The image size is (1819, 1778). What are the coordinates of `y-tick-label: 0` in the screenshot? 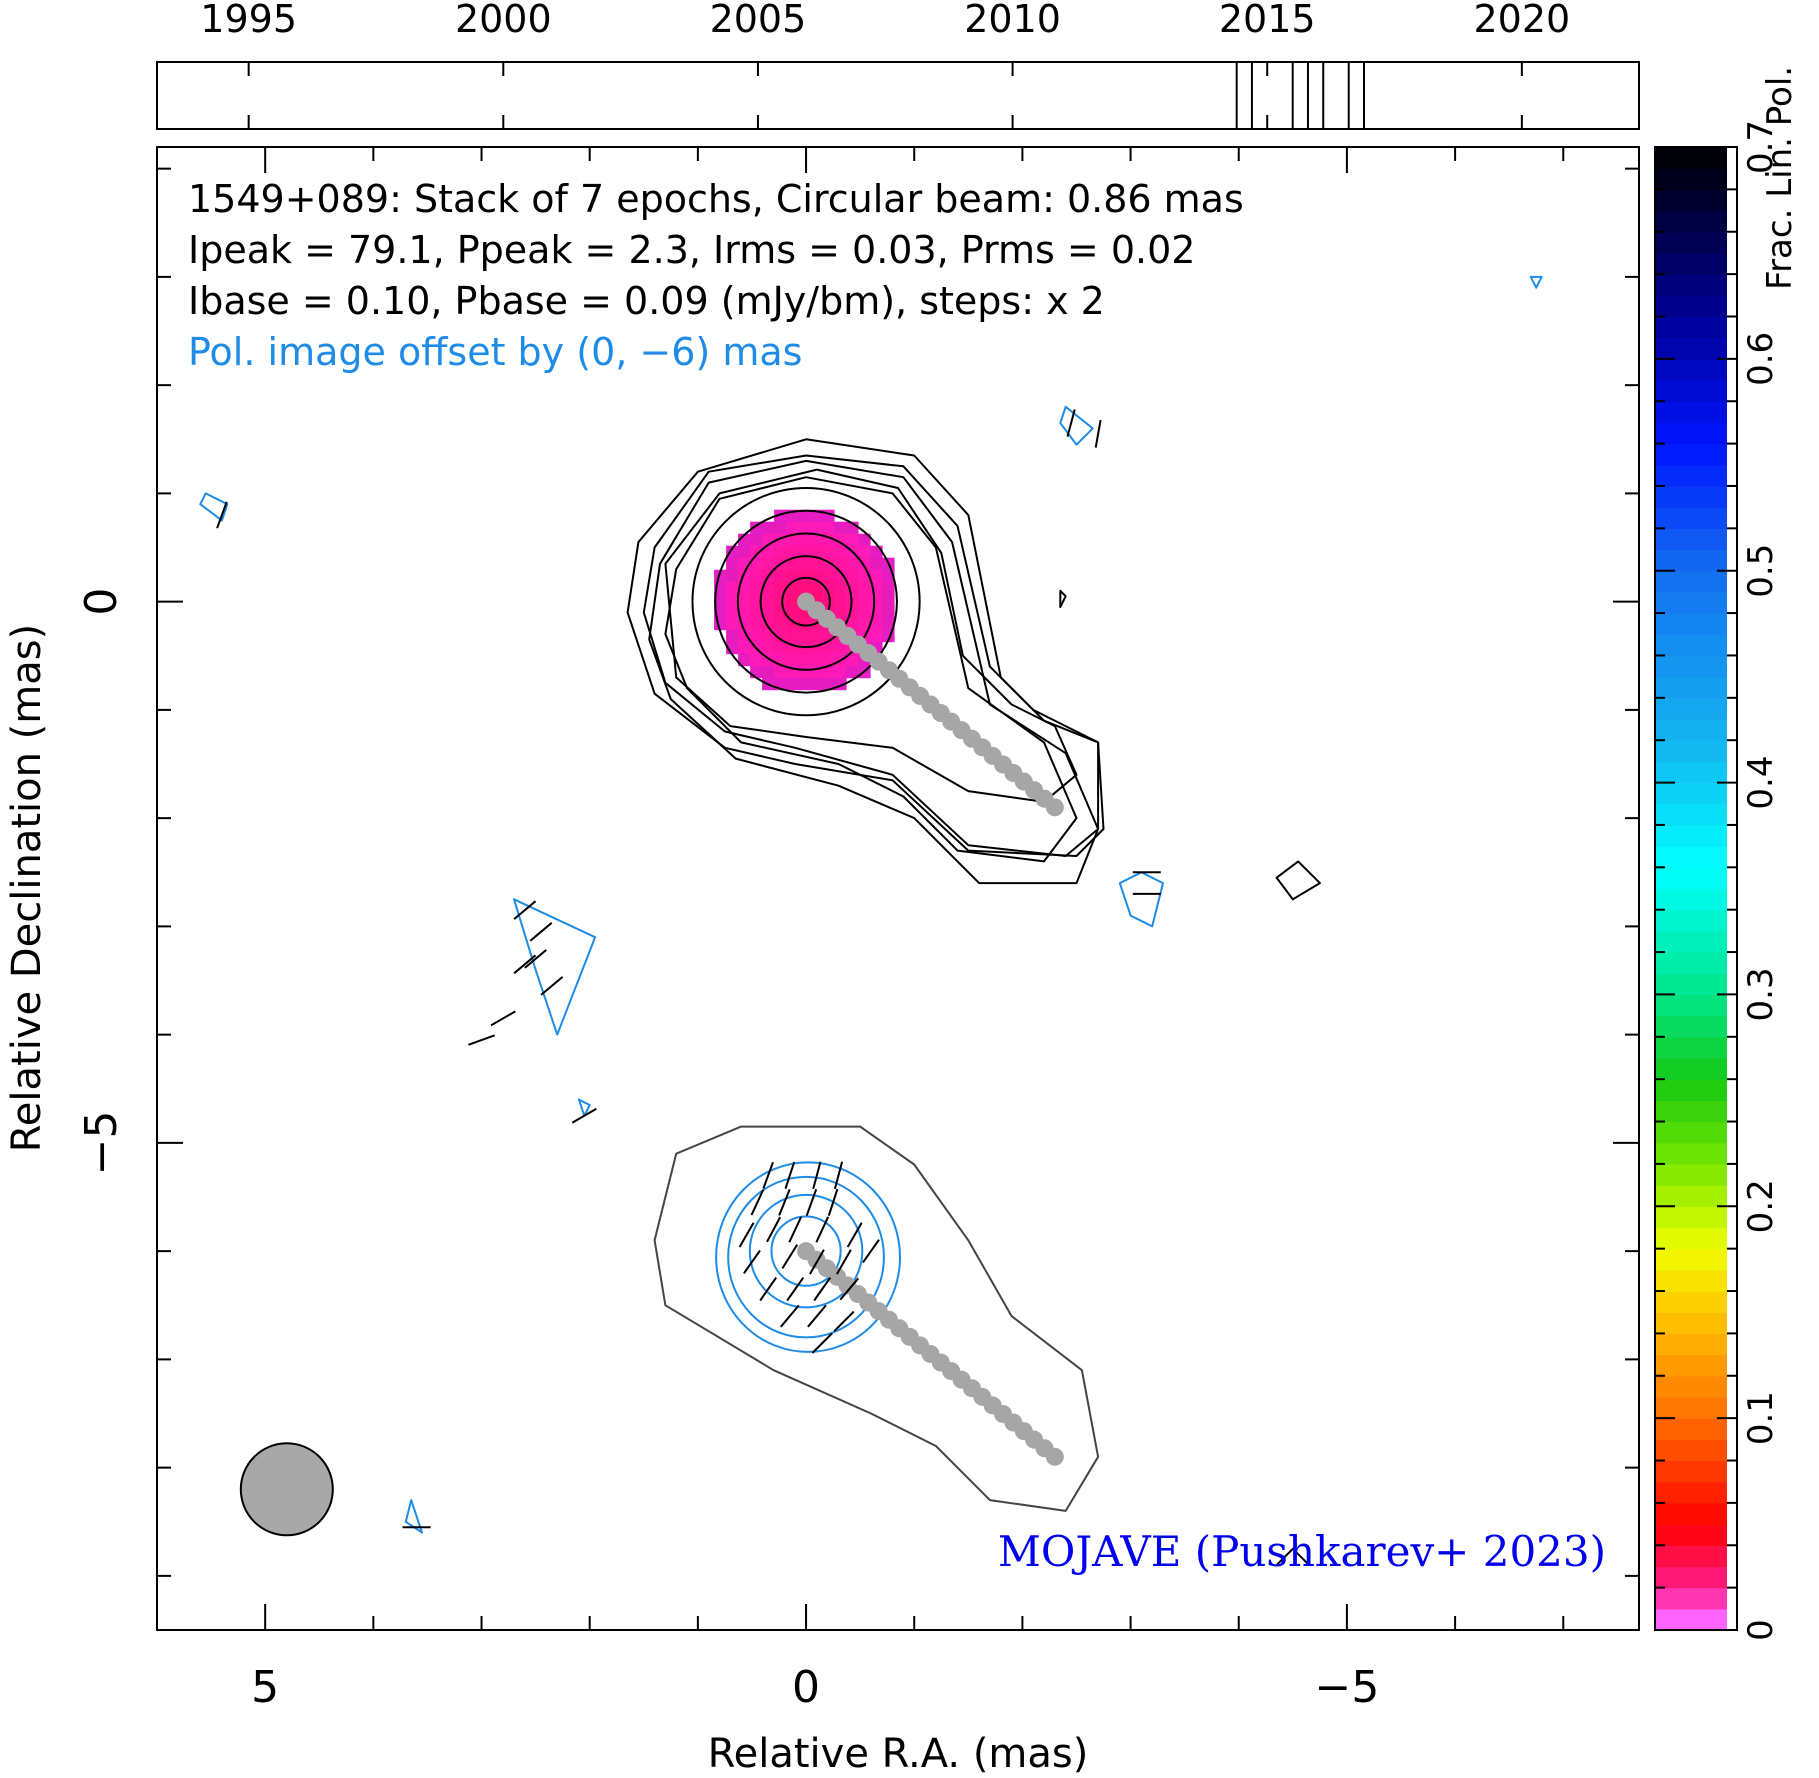 It's located at (101, 602).